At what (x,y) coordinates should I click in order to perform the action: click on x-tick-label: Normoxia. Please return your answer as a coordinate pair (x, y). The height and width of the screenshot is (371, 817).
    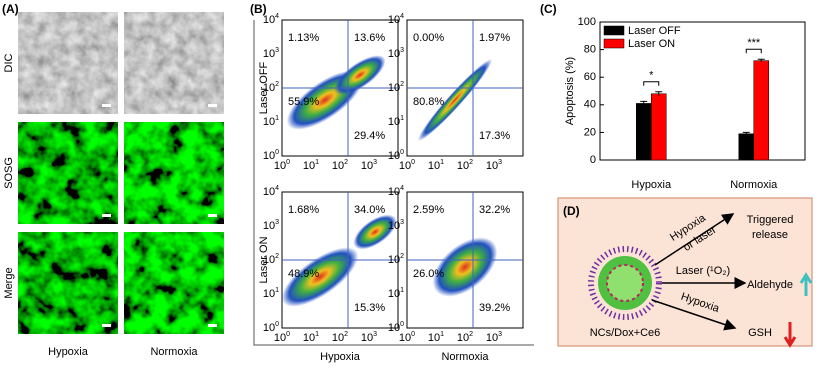
    Looking at the image, I should click on (754, 185).